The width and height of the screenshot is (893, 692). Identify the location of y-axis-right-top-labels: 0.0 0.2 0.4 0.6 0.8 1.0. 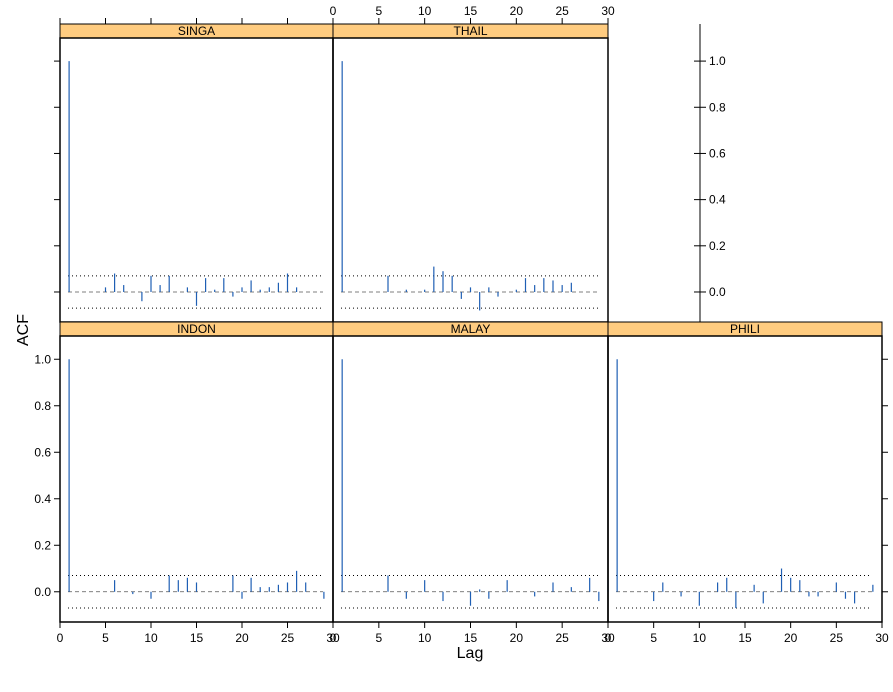
(713, 176).